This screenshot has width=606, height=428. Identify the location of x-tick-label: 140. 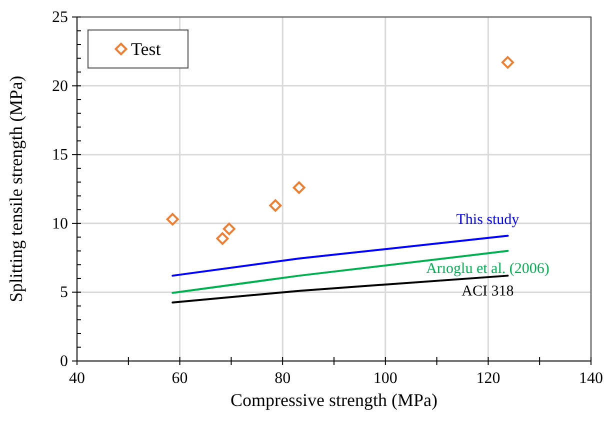
(591, 378).